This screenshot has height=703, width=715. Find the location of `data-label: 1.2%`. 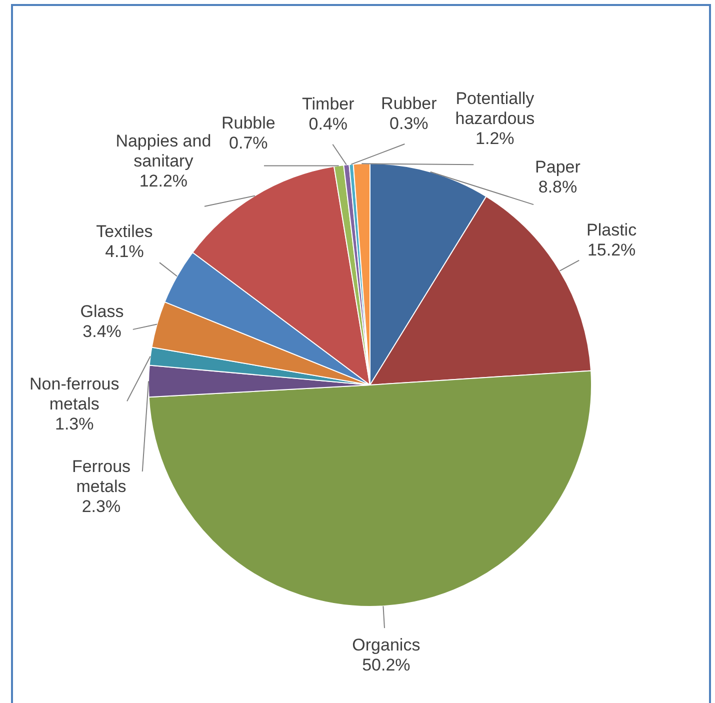

data-label: 1.2% is located at coordinates (495, 138).